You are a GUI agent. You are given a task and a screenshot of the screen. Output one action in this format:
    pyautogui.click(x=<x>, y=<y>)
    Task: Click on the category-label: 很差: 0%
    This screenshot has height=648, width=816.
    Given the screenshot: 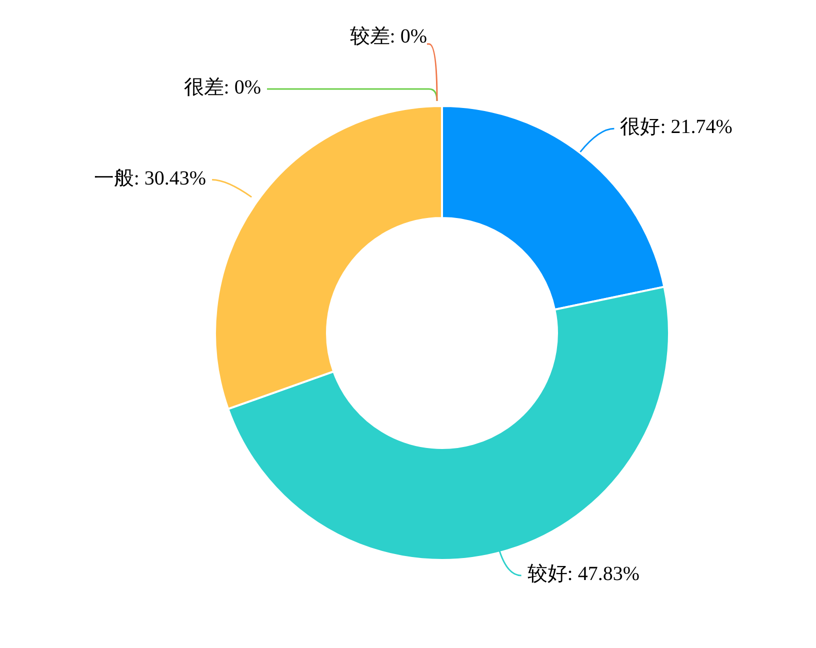 What is the action you would take?
    pyautogui.click(x=222, y=87)
    